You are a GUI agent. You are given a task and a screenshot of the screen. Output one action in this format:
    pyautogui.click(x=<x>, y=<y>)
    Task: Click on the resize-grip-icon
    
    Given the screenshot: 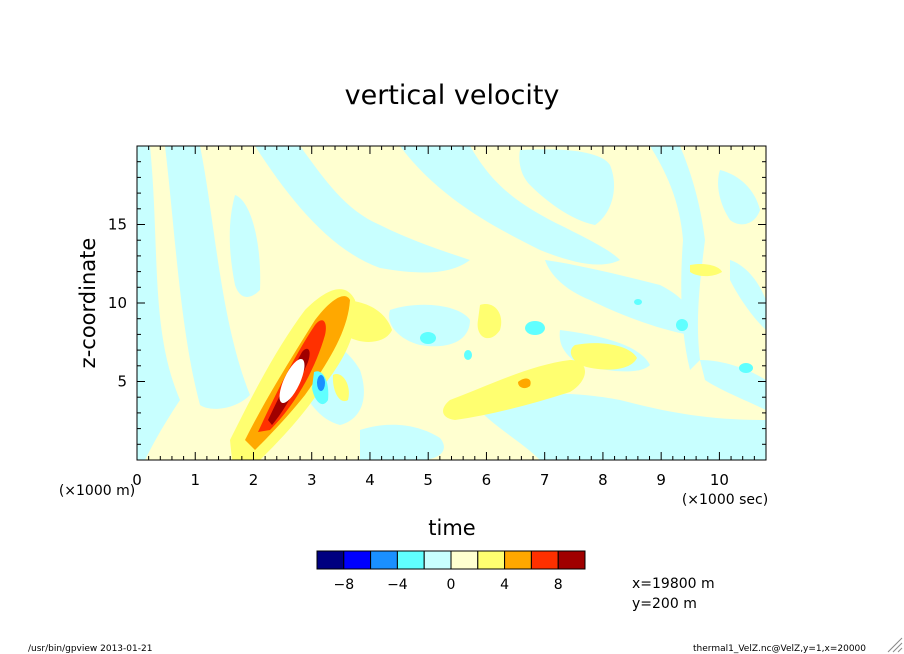 What is the action you would take?
    pyautogui.click(x=895, y=645)
    